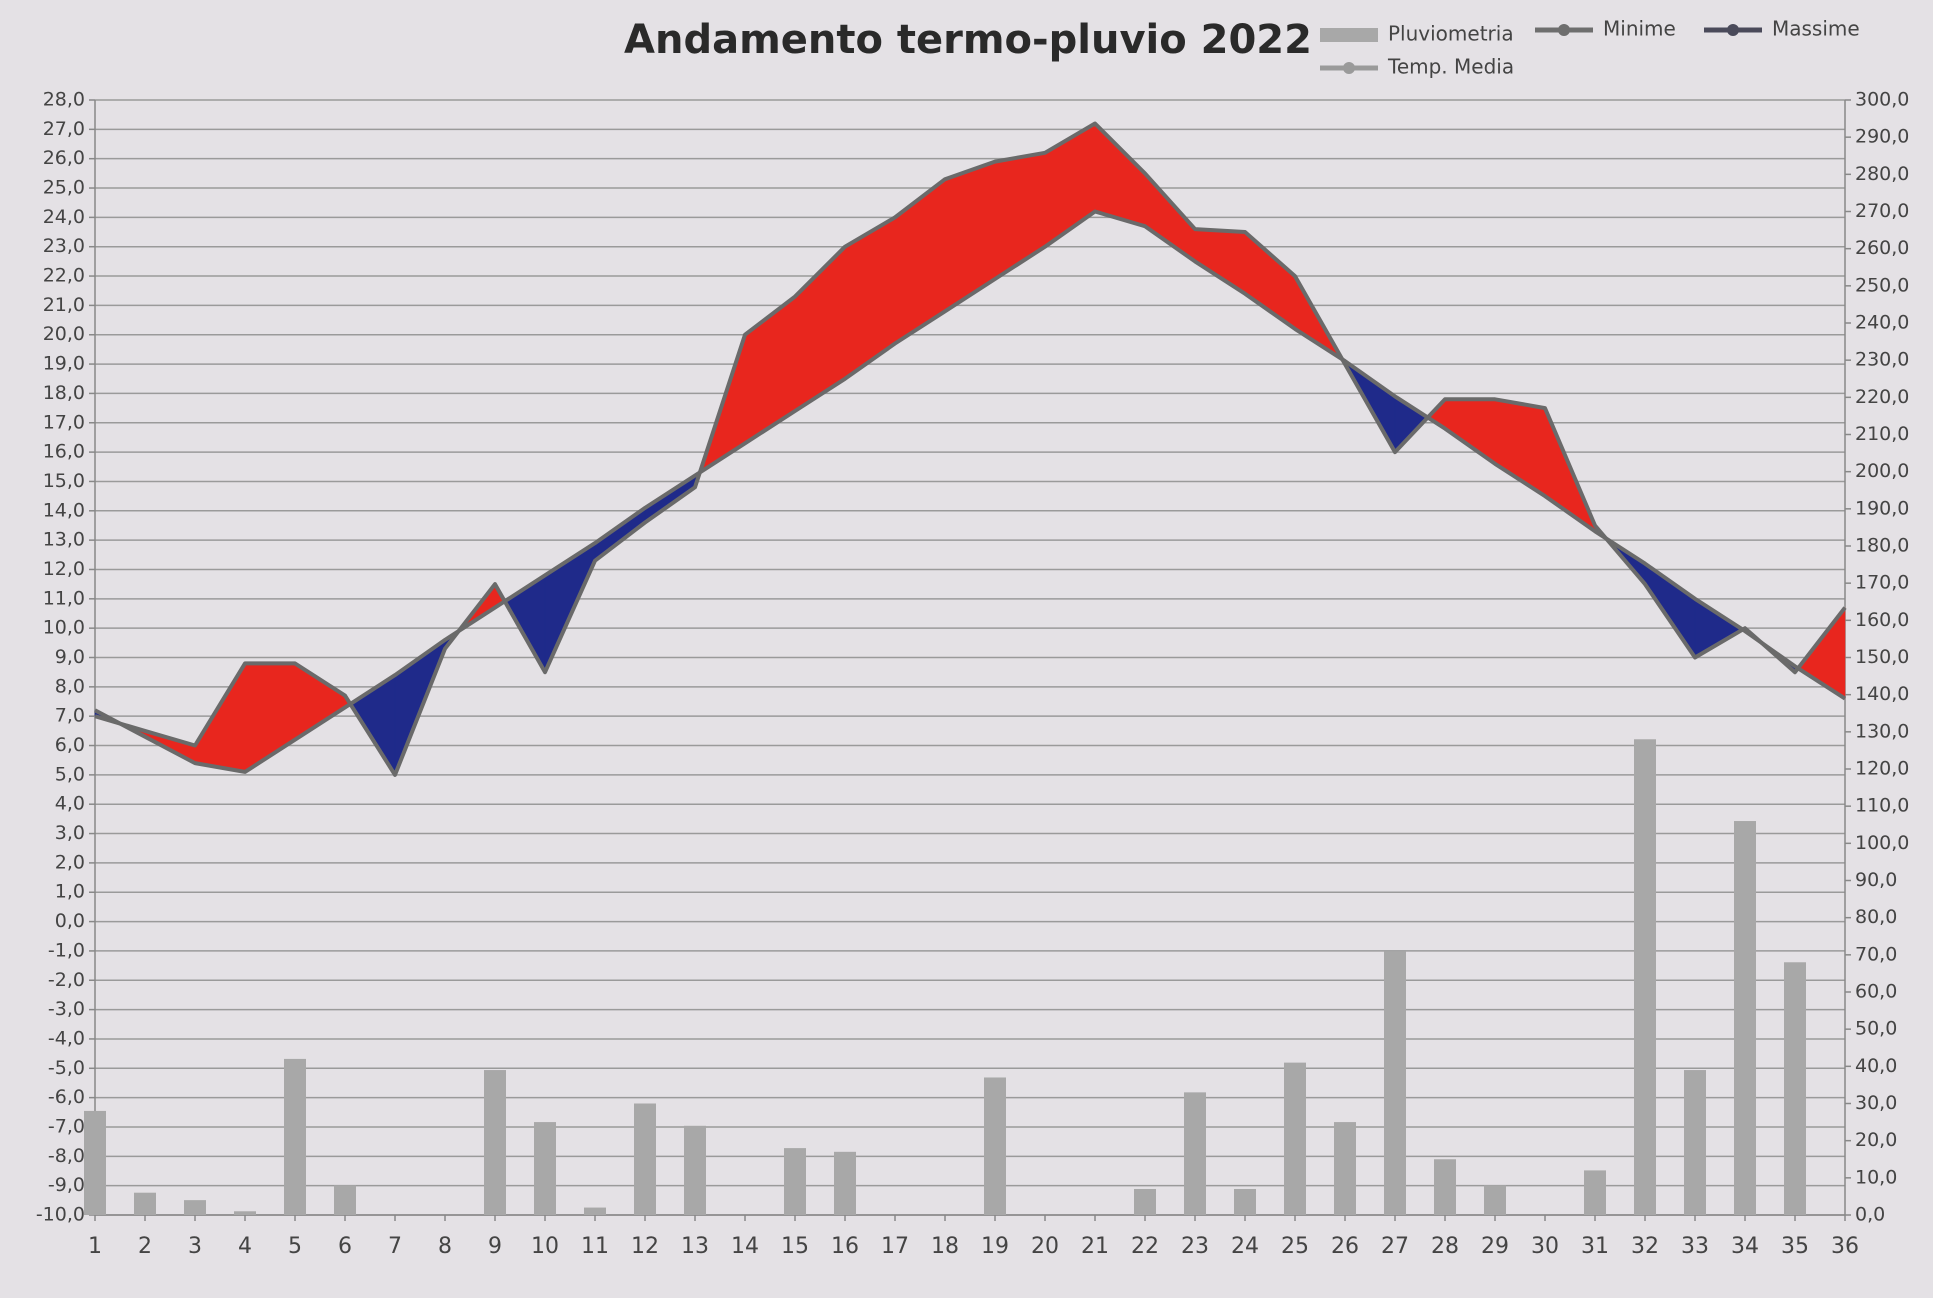  I want to click on y-tick-label: 10,0, so click(64, 628).